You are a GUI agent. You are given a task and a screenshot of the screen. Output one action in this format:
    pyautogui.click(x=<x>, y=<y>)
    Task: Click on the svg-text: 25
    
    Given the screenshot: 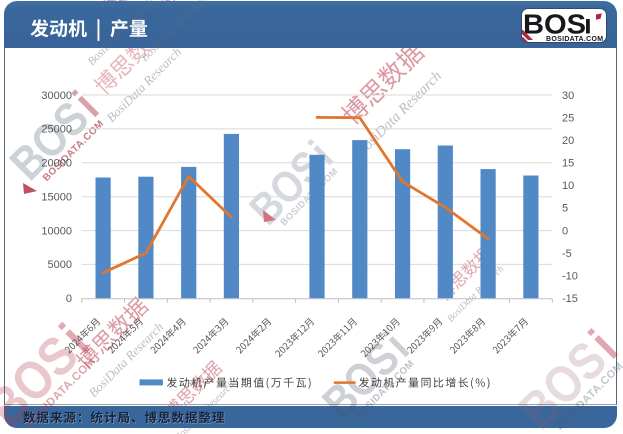 What is the action you would take?
    pyautogui.click(x=568, y=118)
    